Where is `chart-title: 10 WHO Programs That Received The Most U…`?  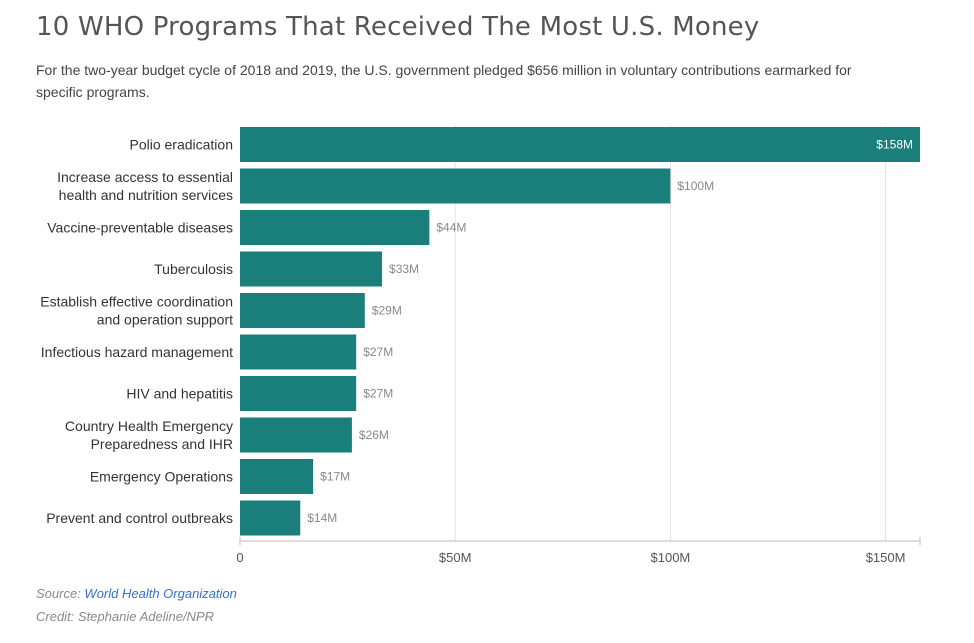
chart-title: 10 WHO Programs That Received The Most U… is located at coordinates (398, 27).